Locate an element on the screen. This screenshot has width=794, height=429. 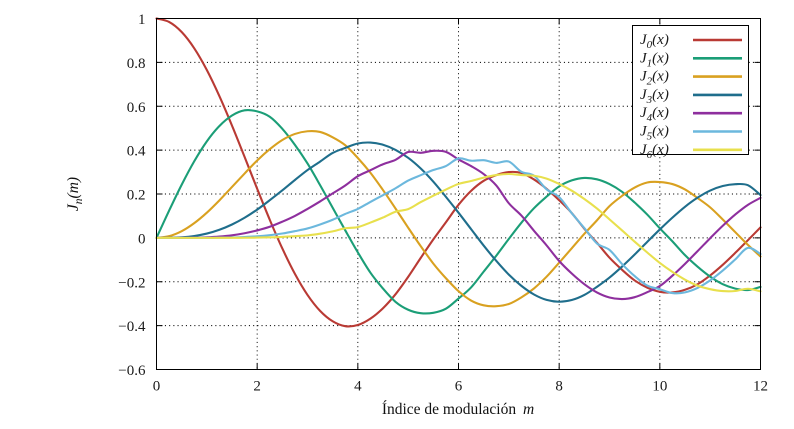
x-tick-label: 2 is located at coordinates (257, 387).